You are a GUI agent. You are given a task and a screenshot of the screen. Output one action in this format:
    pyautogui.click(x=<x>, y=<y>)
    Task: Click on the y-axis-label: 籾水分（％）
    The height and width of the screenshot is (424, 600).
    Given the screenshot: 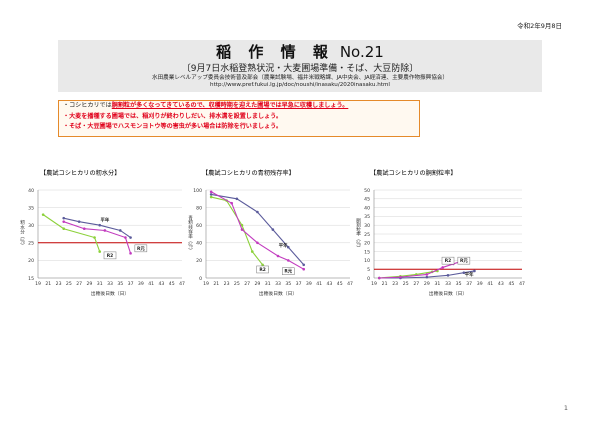 What is the action you would take?
    pyautogui.click(x=22, y=233)
    